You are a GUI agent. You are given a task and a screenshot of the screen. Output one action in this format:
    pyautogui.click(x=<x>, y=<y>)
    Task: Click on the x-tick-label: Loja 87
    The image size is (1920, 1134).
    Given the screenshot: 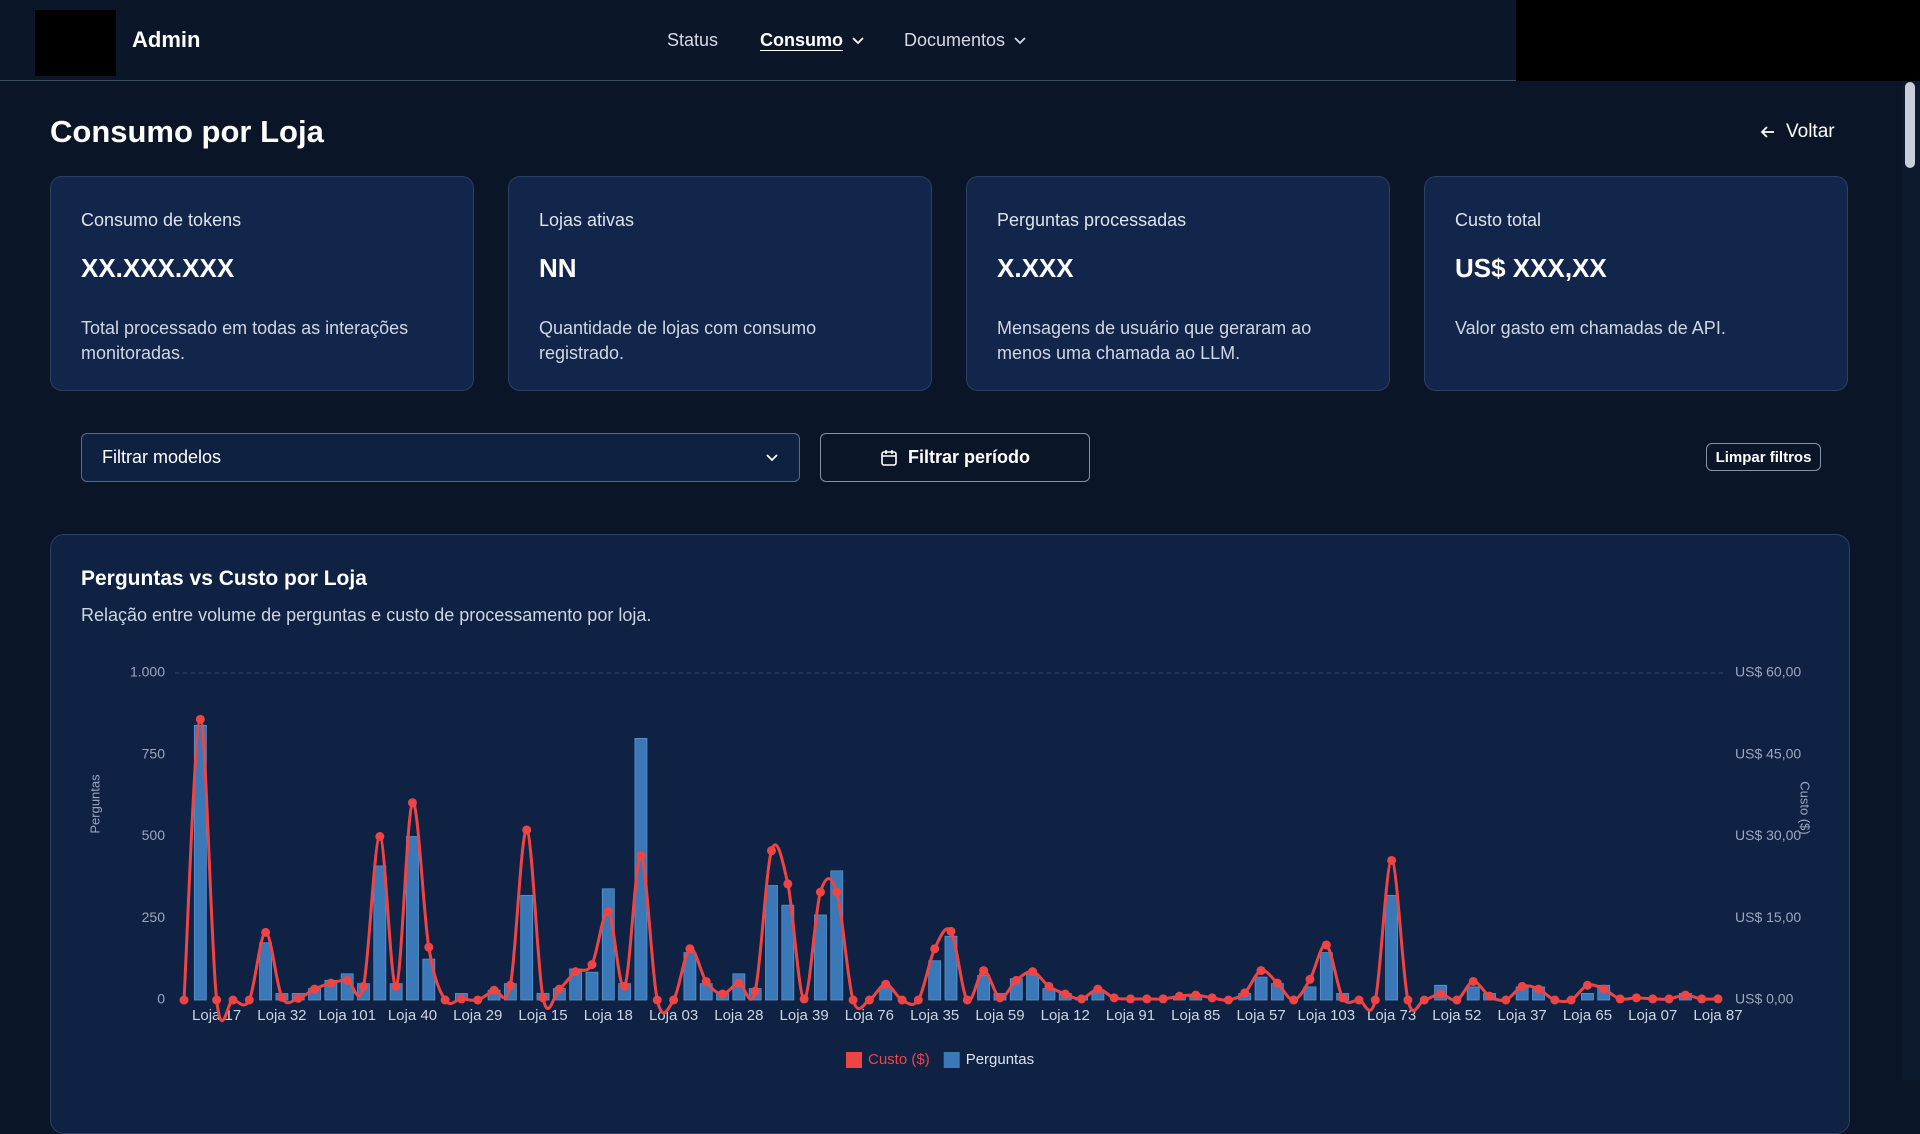 What is the action you would take?
    pyautogui.click(x=1717, y=1015)
    